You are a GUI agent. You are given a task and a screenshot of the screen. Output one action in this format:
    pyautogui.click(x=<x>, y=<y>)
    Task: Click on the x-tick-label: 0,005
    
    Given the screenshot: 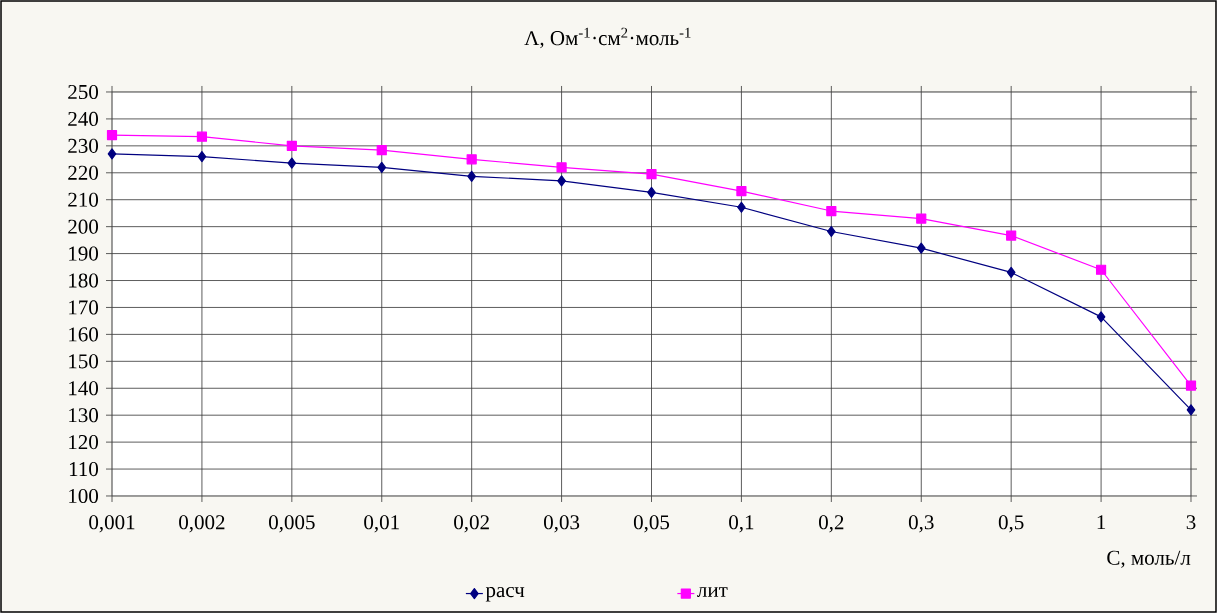 What is the action you would take?
    pyautogui.click(x=292, y=524)
    